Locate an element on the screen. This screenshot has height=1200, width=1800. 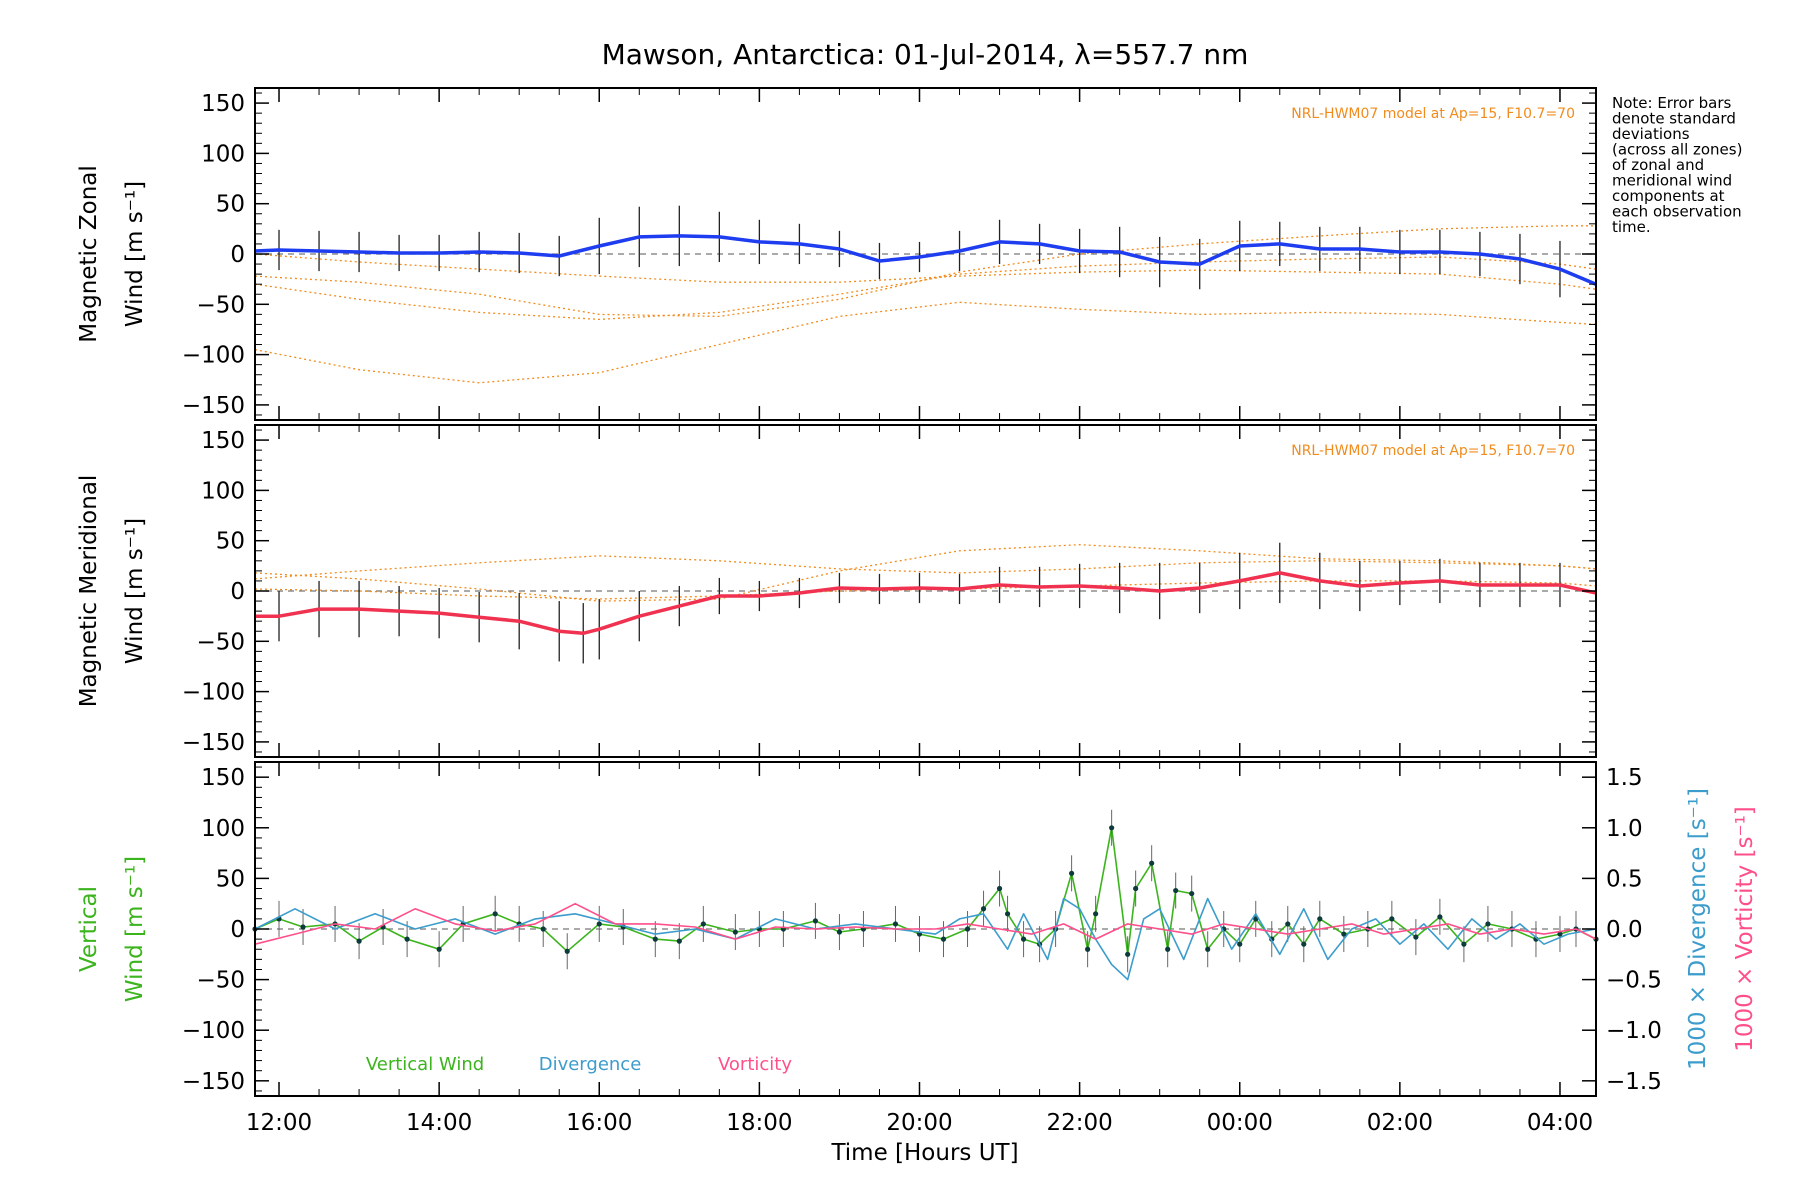
y-axis-title: Wind [m s⁻¹] is located at coordinates (135, 254).